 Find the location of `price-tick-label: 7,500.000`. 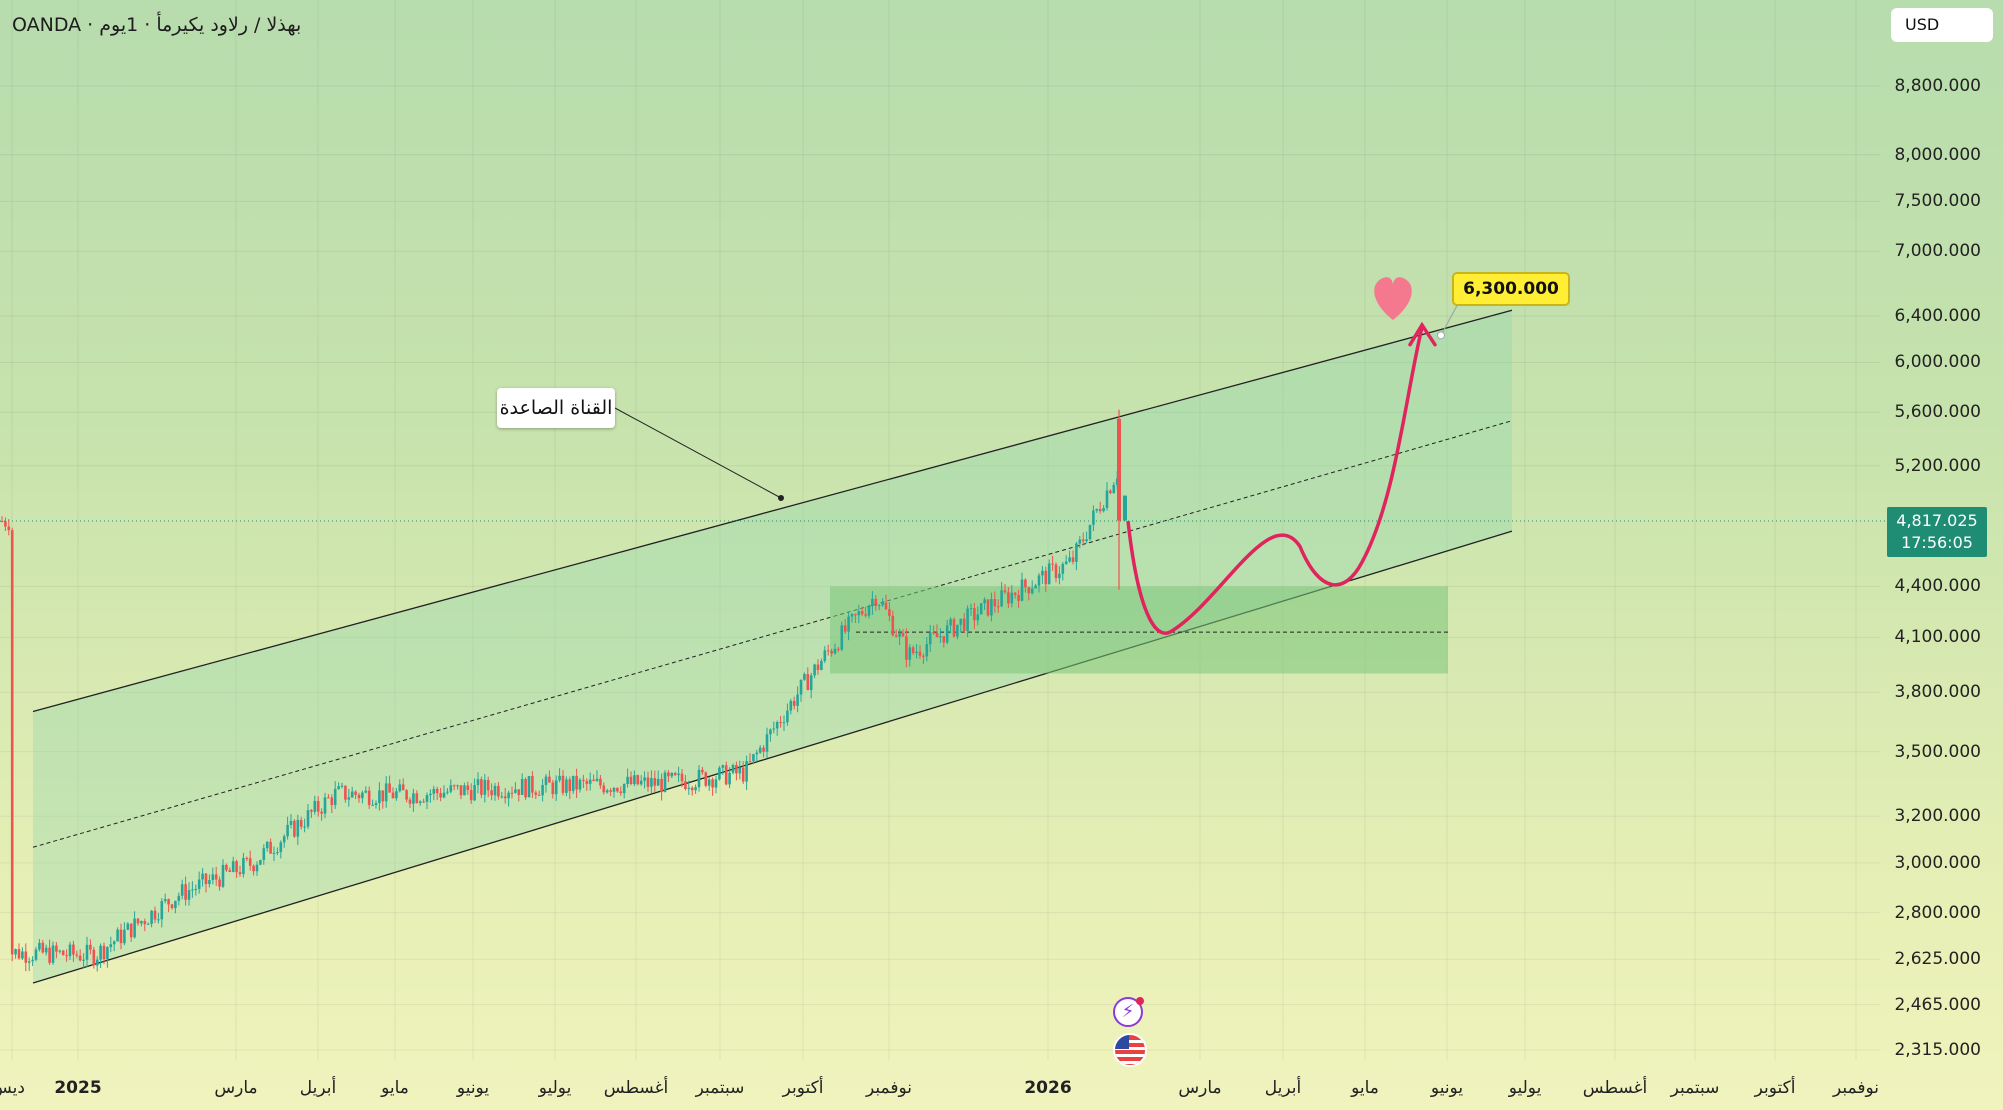

price-tick-label: 7,500.000 is located at coordinates (1937, 201).